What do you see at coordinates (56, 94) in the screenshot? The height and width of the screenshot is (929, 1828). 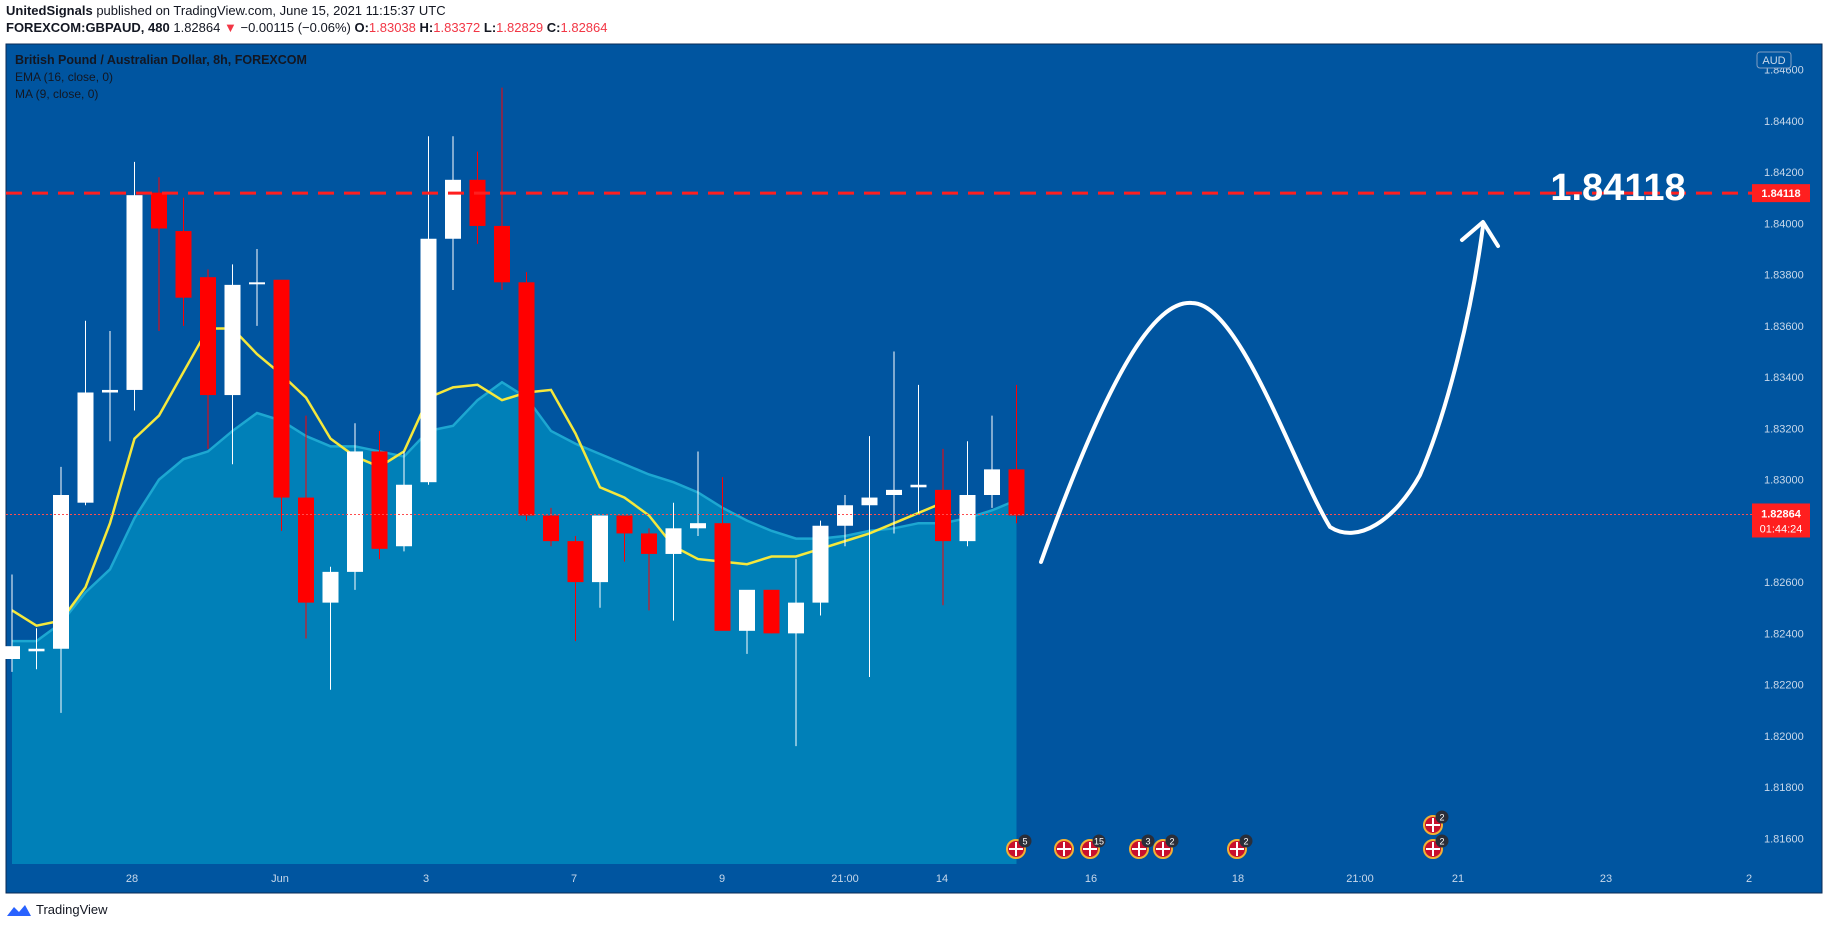 I see `legend-ma: MA (9, close, 0)` at bounding box center [56, 94].